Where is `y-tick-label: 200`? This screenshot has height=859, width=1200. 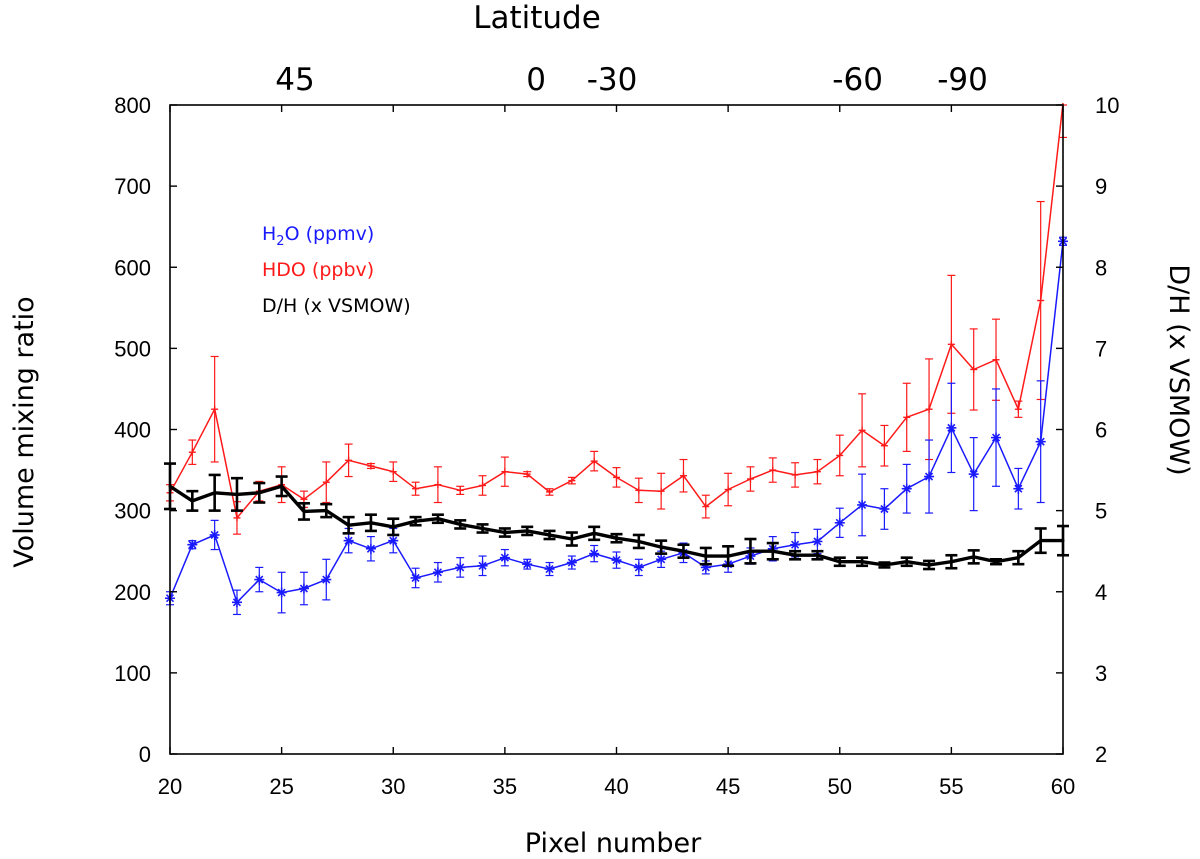
y-tick-label: 200 is located at coordinates (132, 592).